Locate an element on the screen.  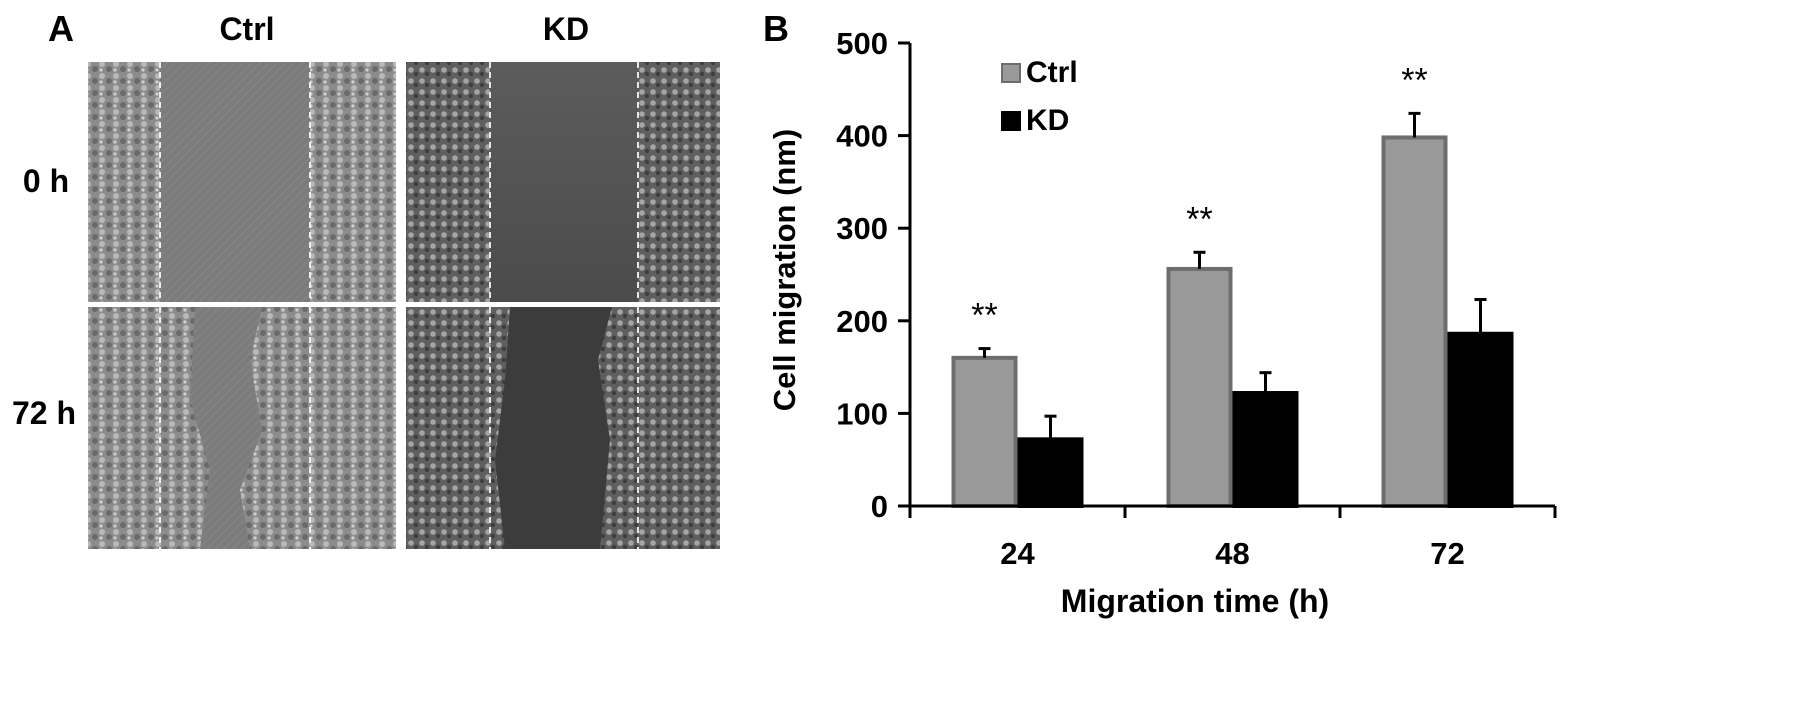
y-tick-label: 500 is located at coordinates (862, 43).